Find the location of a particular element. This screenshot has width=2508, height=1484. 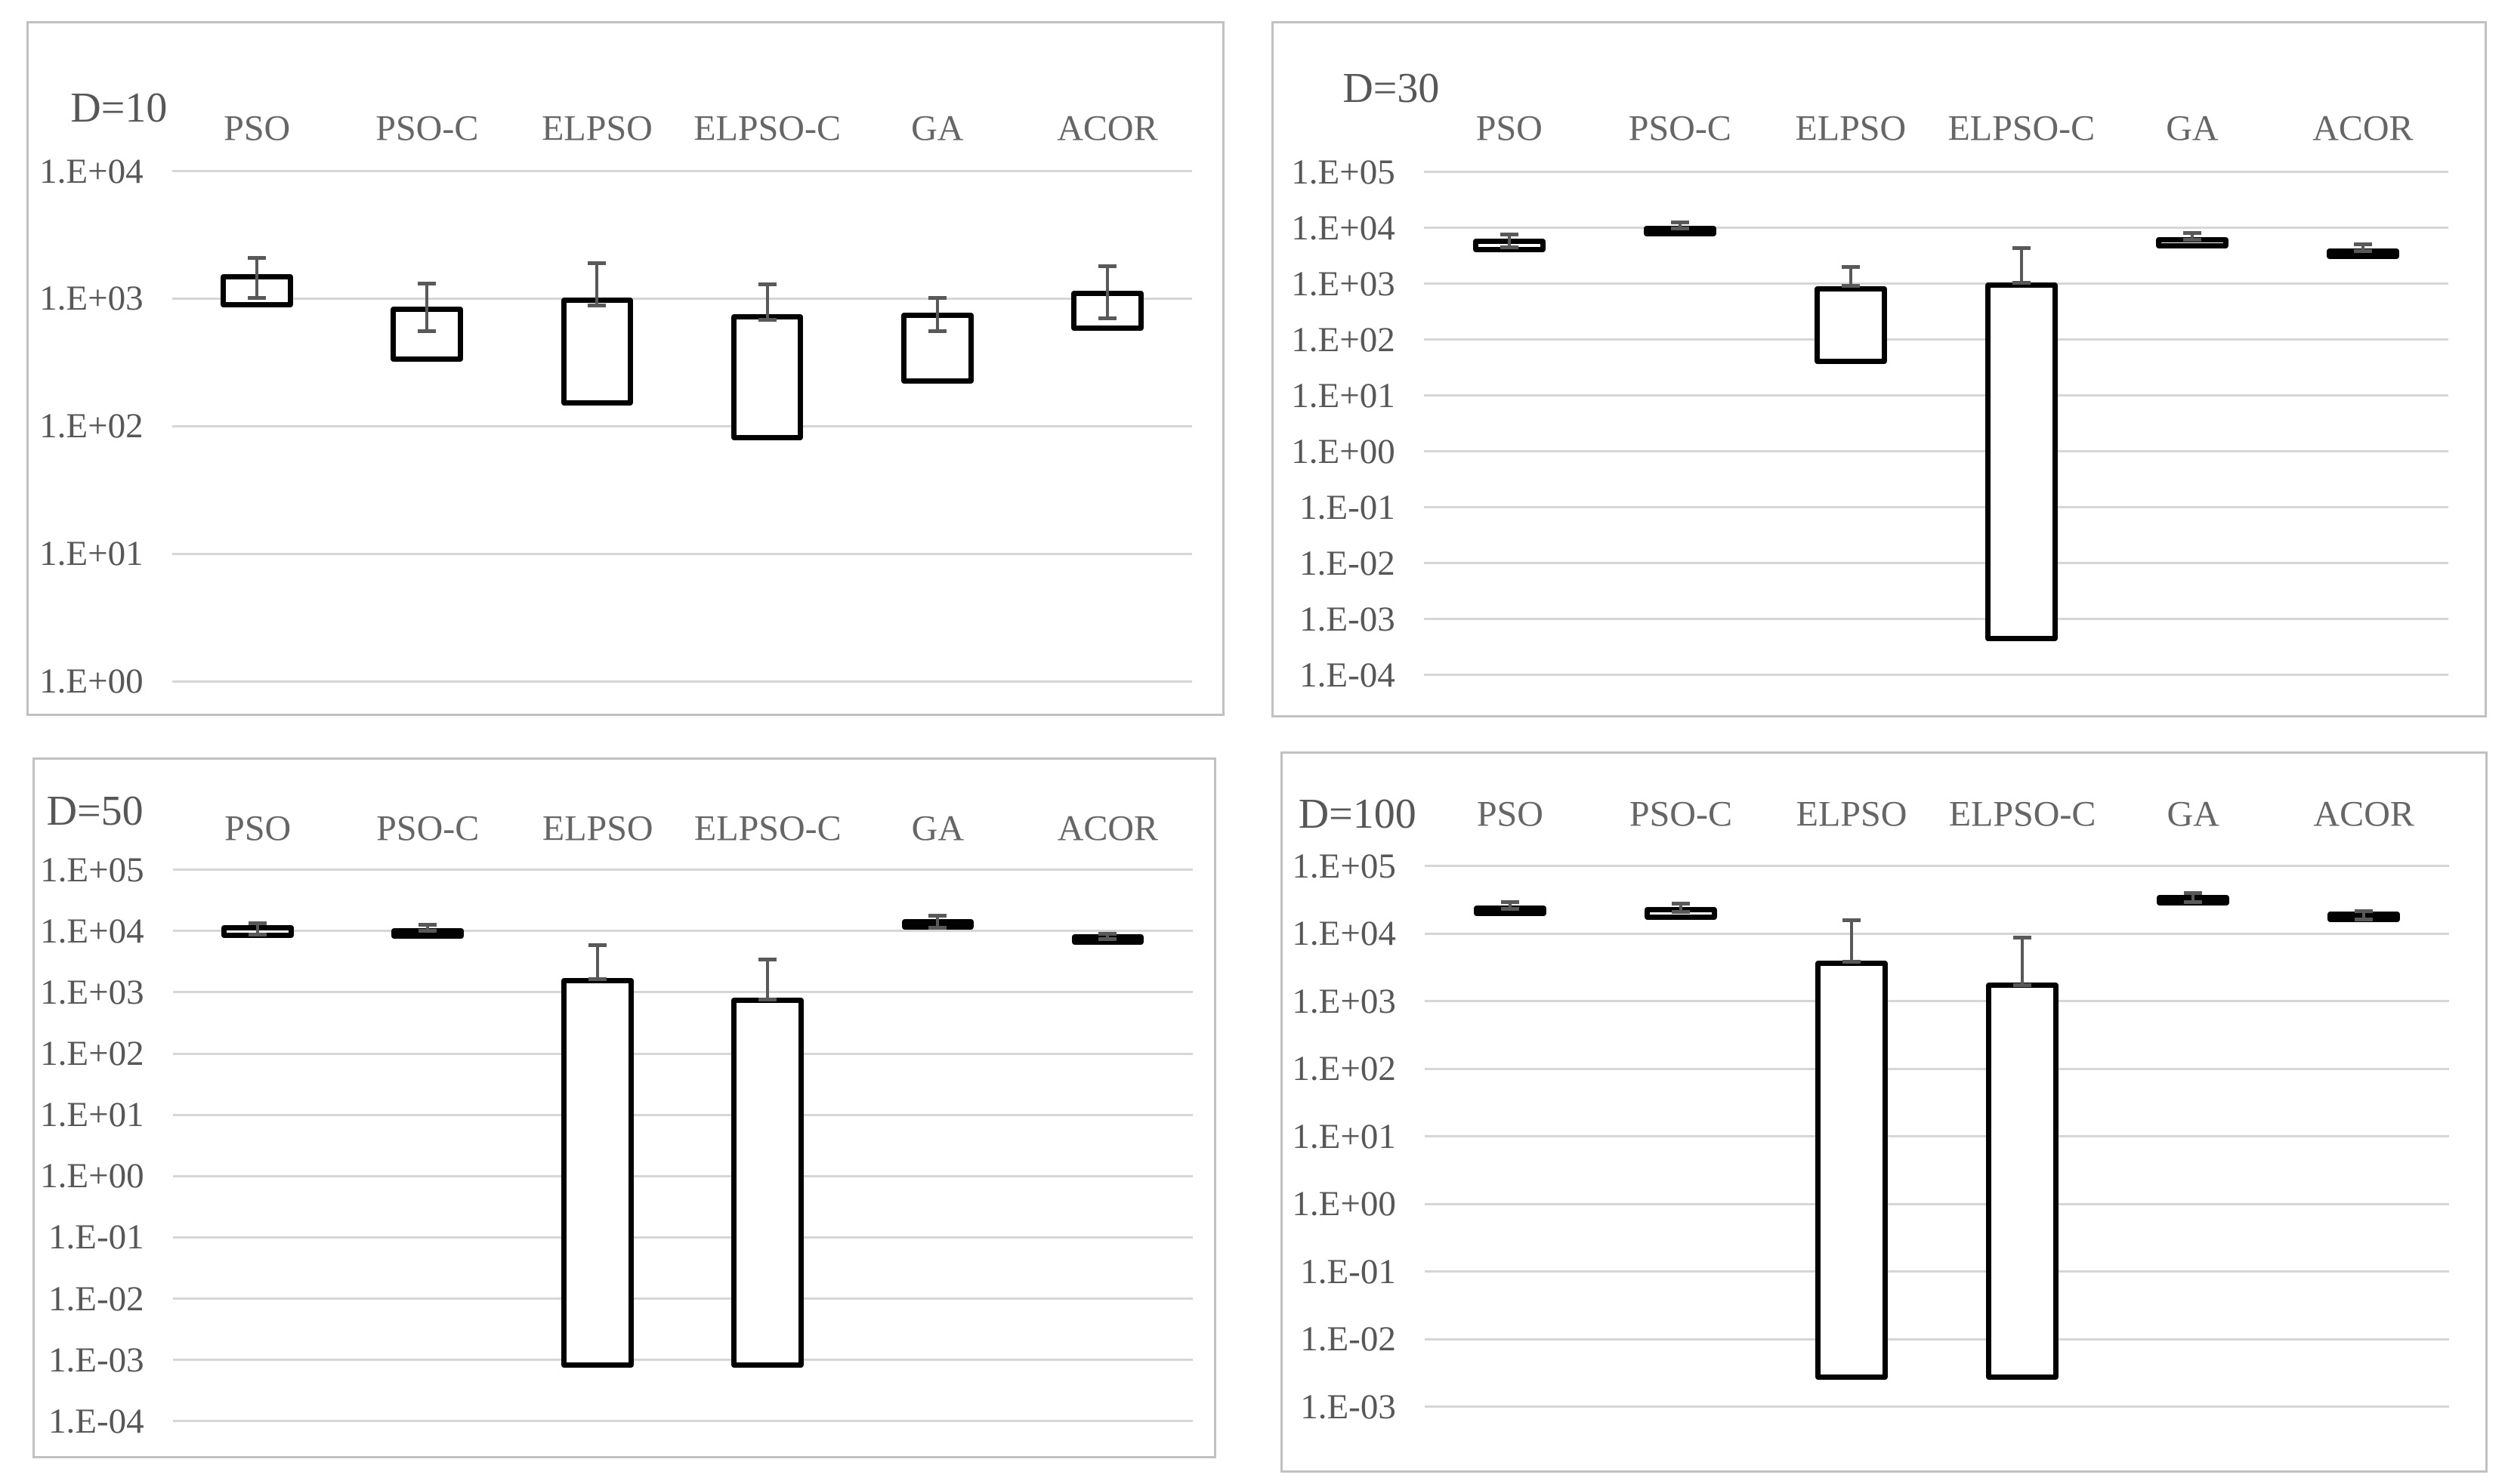

chart-title: D=10 is located at coordinates (119, 107).